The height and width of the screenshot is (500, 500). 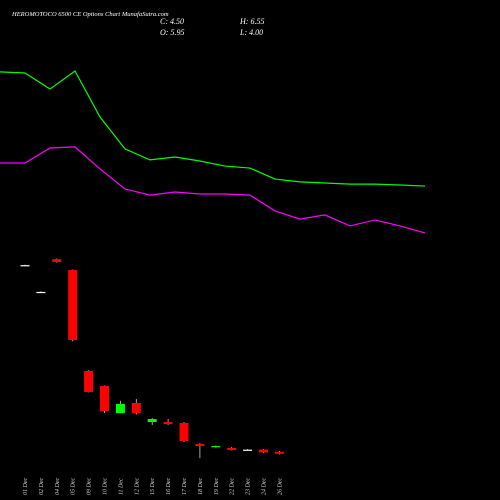 What do you see at coordinates (137, 486) in the screenshot?
I see `x-tick-label: 12 Dec` at bounding box center [137, 486].